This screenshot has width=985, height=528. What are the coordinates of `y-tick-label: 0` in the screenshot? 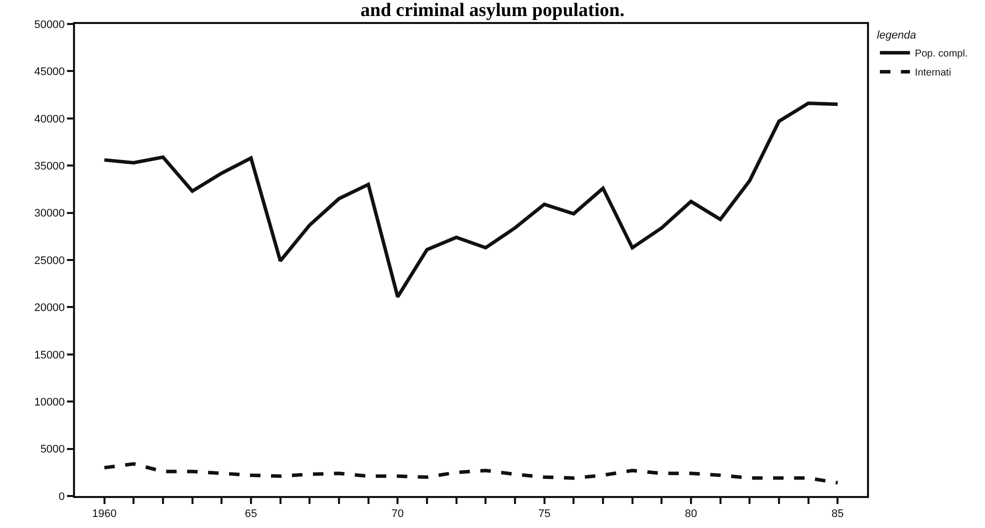 It's located at (61, 496).